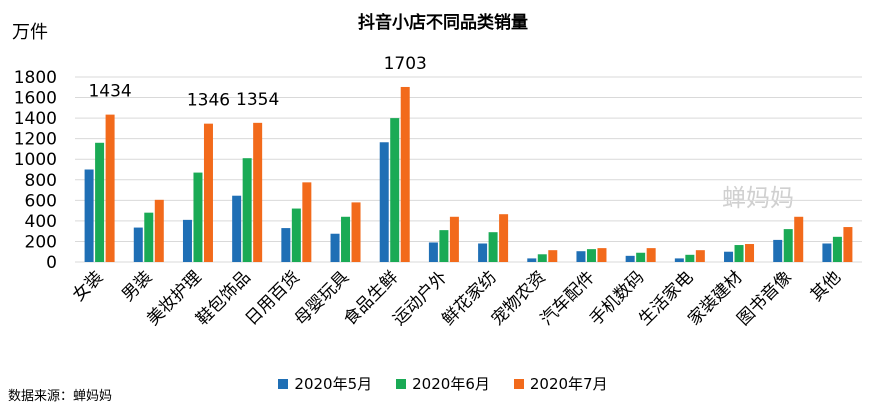 This screenshot has height=415, width=886. I want to click on y-tick-label: 0, so click(51, 263).